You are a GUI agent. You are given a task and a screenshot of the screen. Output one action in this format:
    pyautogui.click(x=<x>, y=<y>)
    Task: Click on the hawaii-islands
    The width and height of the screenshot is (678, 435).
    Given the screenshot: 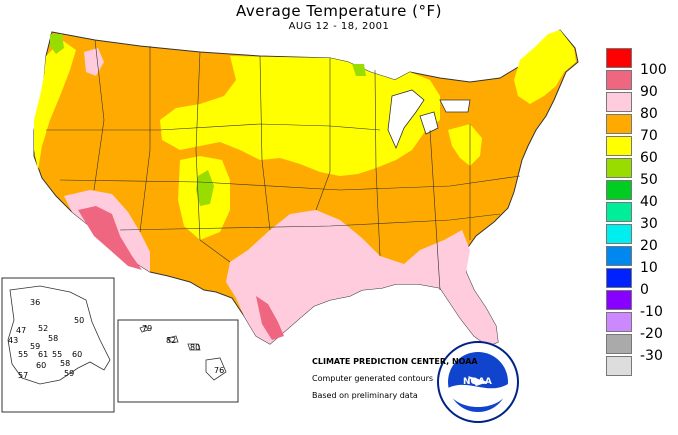 What is the action you would take?
    pyautogui.click(x=183, y=353)
    